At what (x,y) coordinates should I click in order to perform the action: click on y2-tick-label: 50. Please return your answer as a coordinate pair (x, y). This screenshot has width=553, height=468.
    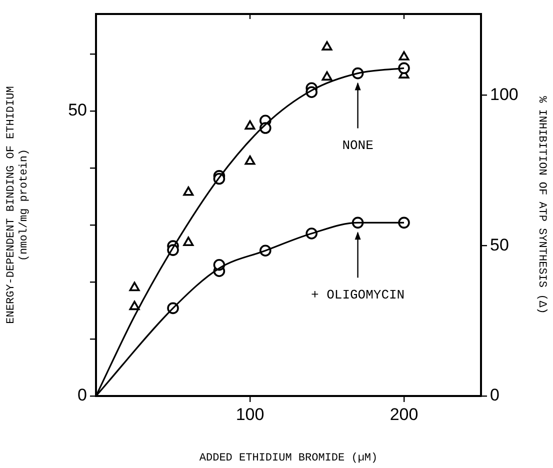
    Looking at the image, I should click on (499, 244).